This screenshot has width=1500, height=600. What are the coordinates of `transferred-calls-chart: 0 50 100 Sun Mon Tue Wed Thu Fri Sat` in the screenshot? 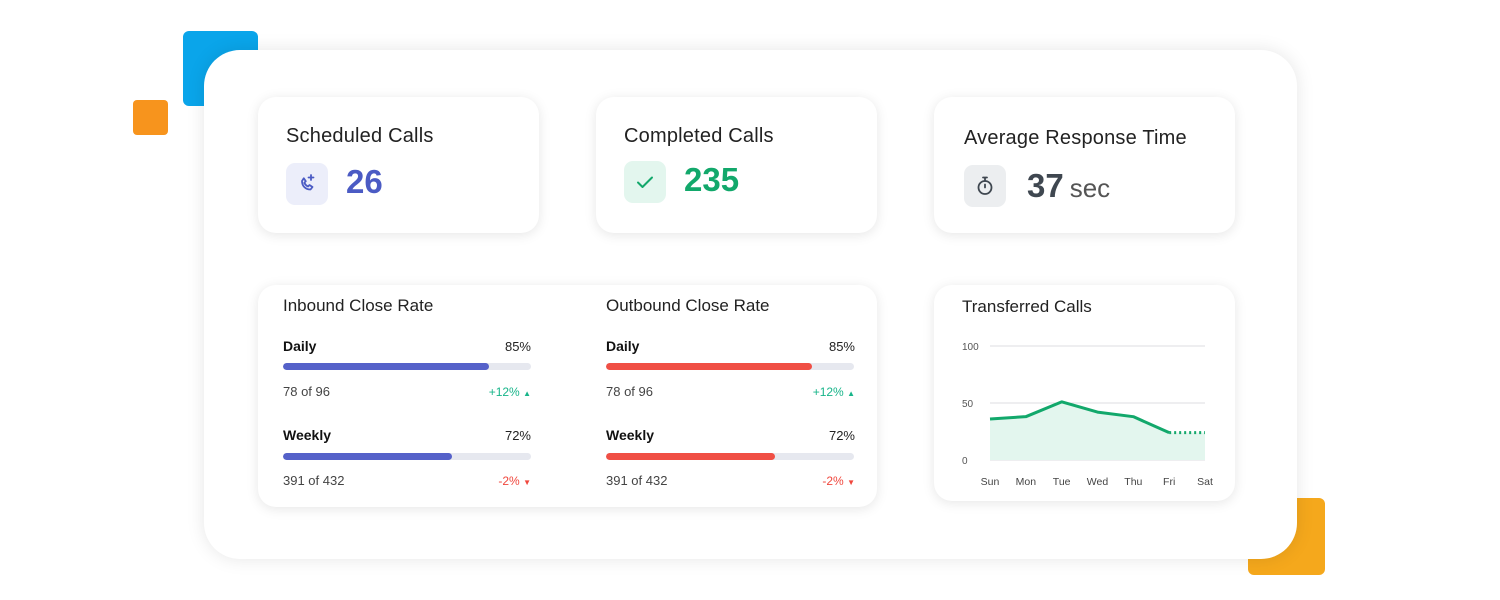 It's located at (1087, 415).